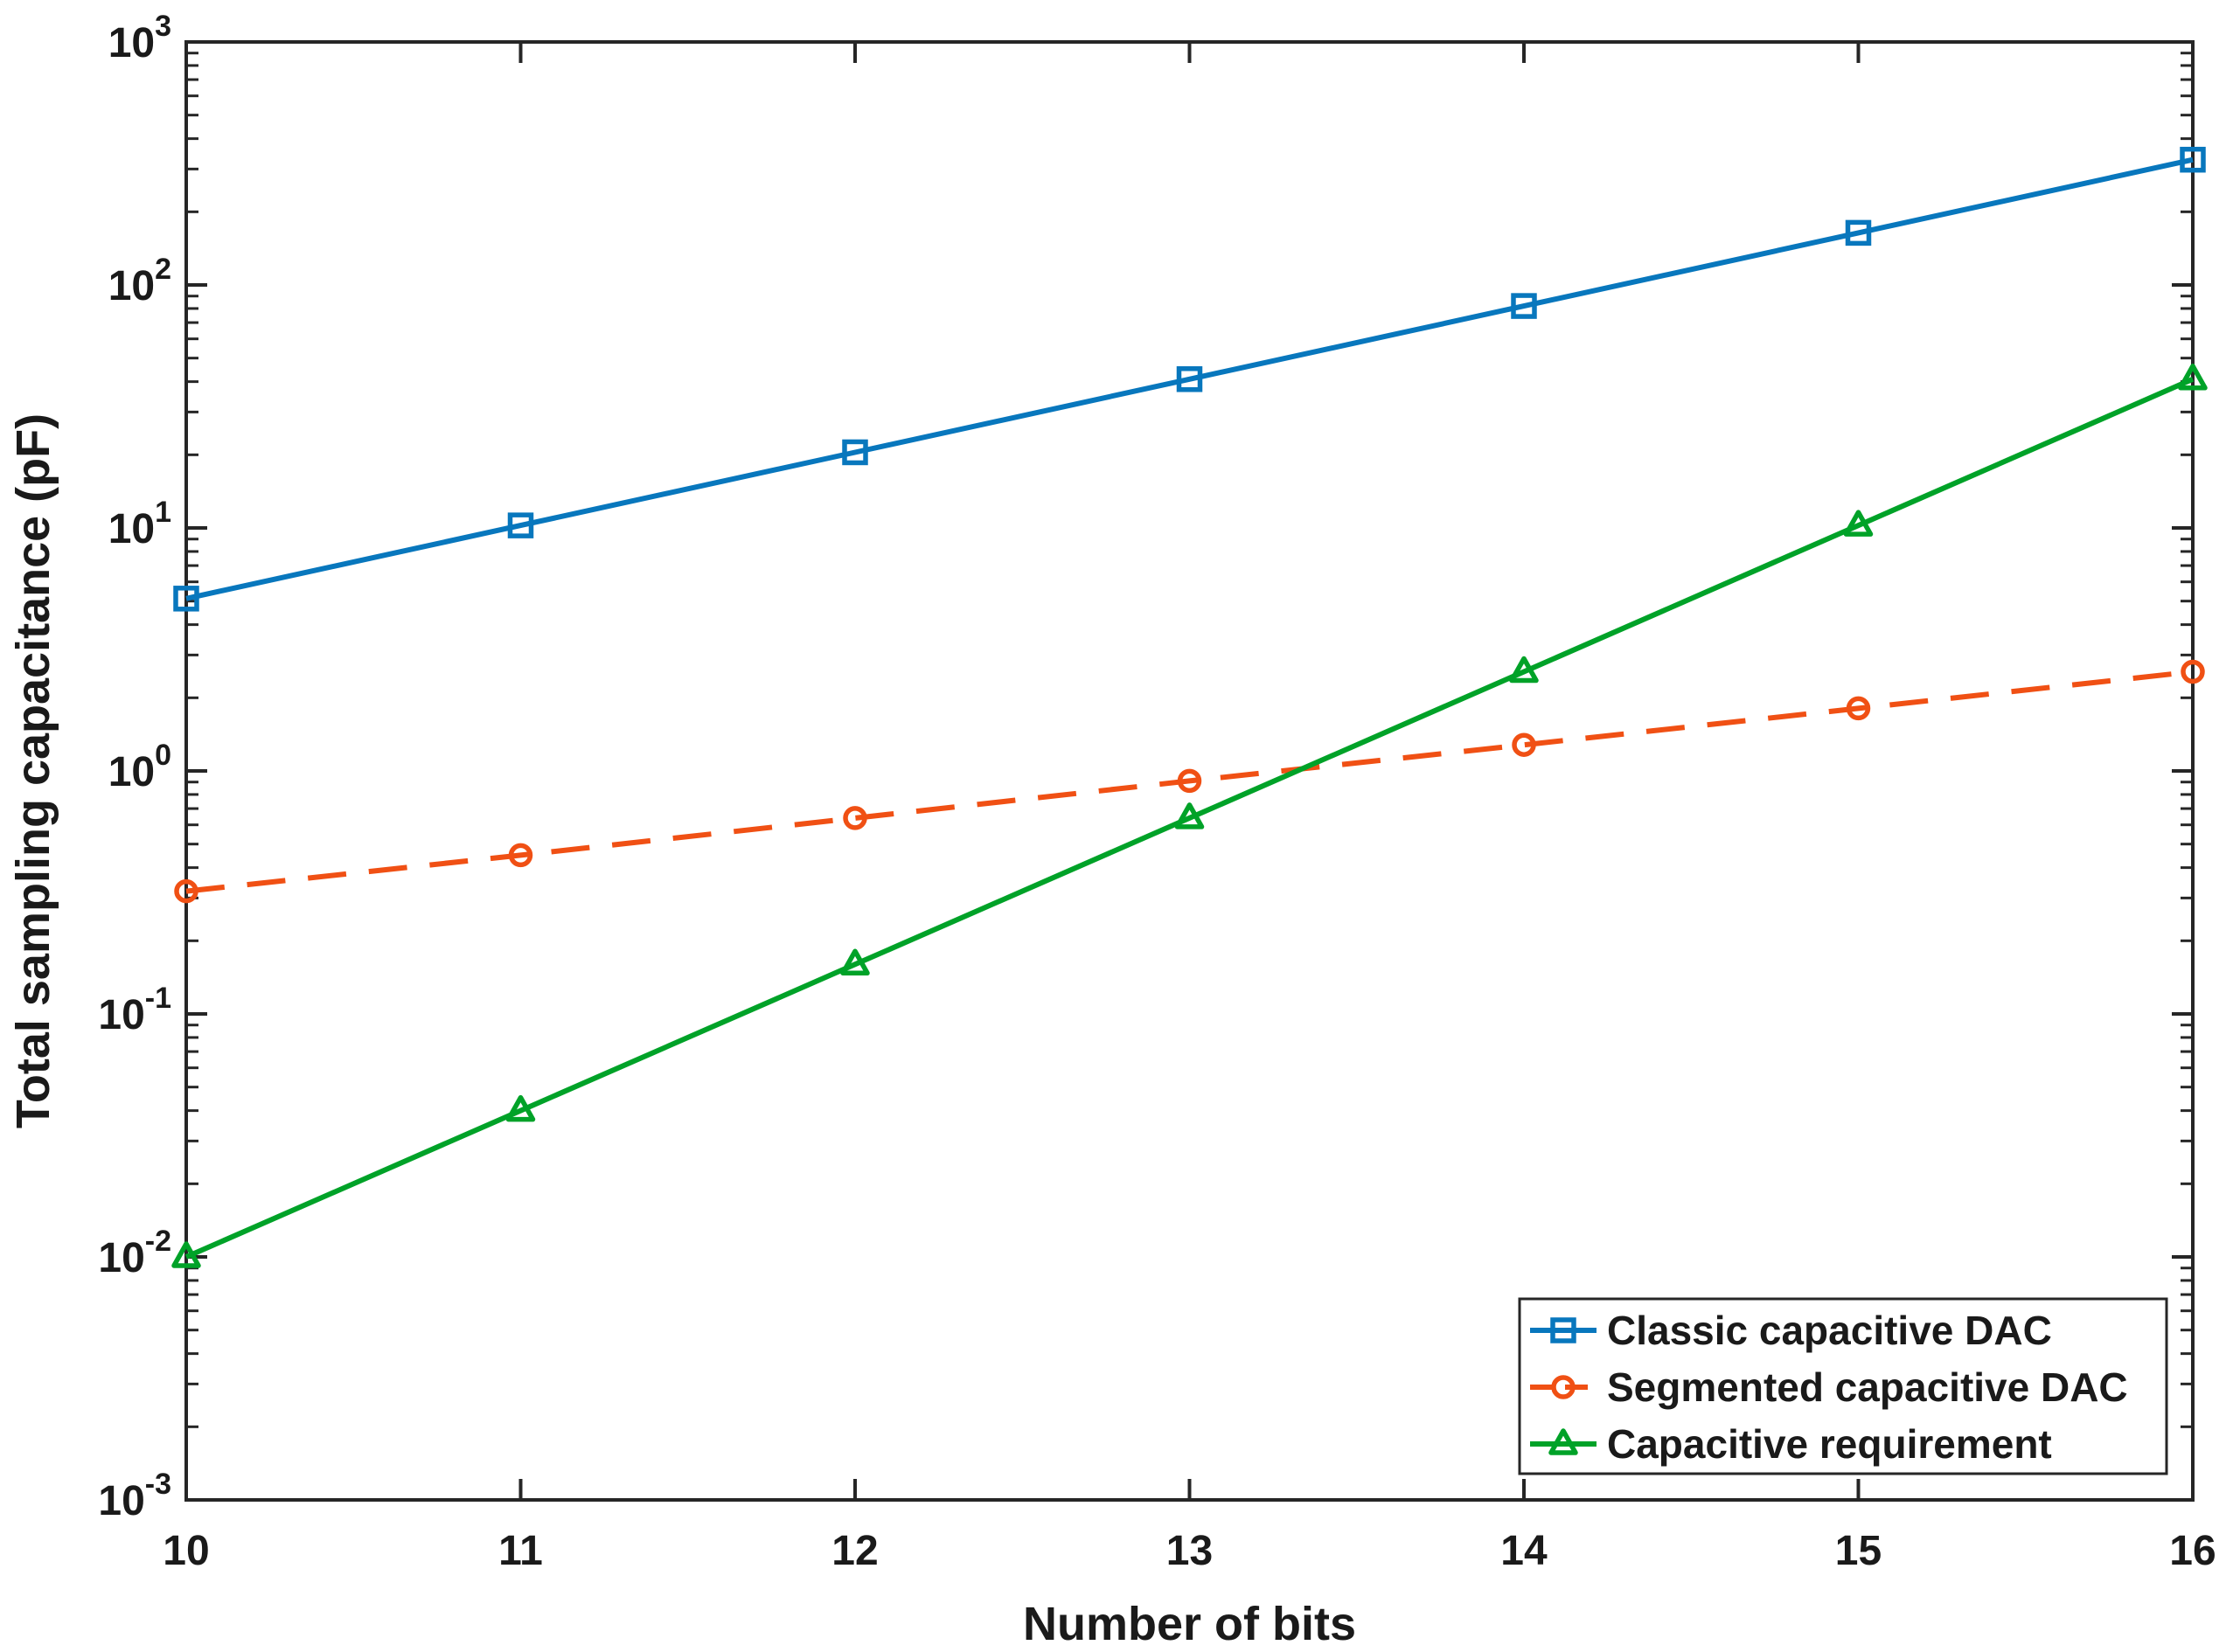  I want to click on x-axis-tick-label: 14, so click(1524, 1551).